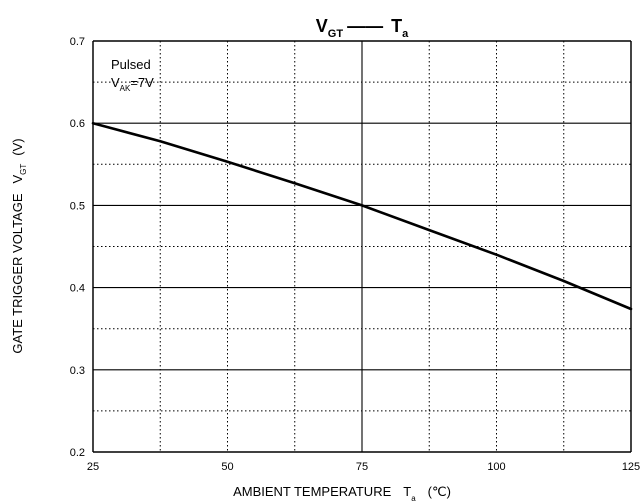 The width and height of the screenshot is (644, 504). Describe the element at coordinates (413, 498) in the screenshot. I see `x-axis-label-sub: a` at that location.